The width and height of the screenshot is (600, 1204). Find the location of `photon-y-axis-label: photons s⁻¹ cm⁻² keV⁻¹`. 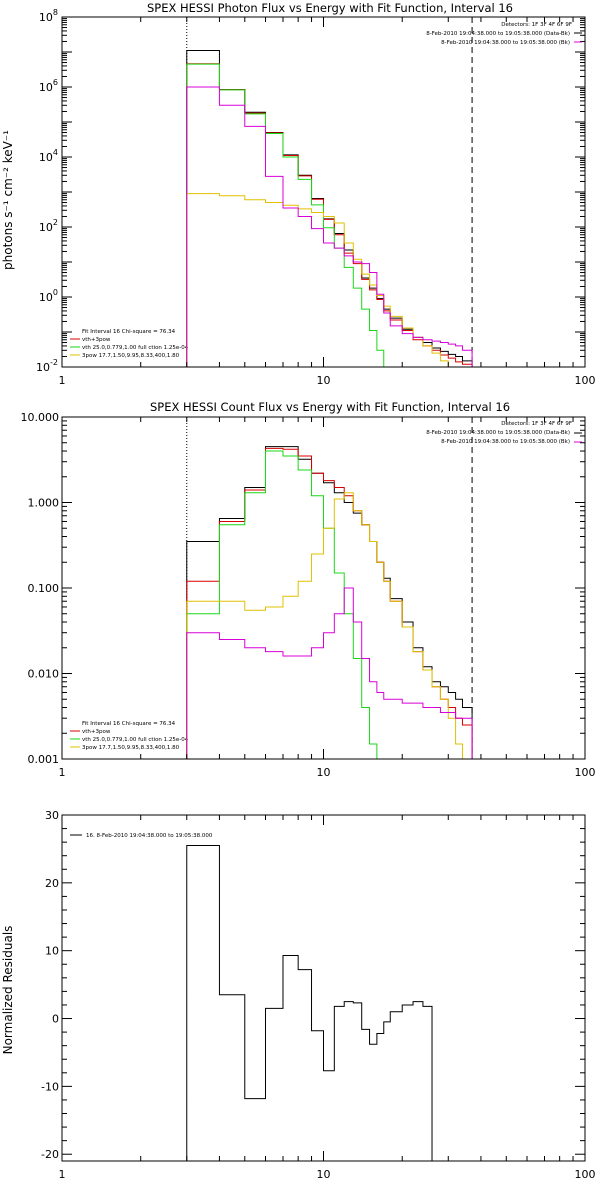

photon-y-axis-label: photons s⁻¹ cm⁻² keV⁻¹ is located at coordinates (8, 200).